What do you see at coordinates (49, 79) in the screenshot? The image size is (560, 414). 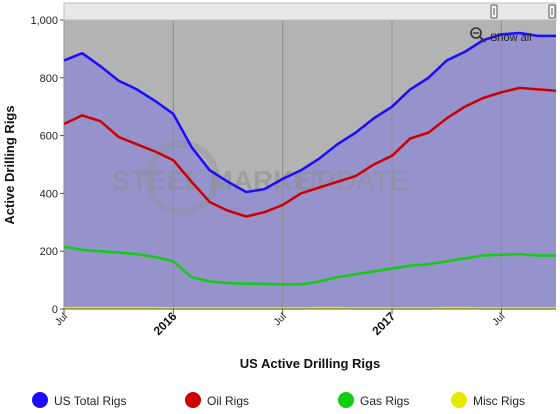 I see `y-tick-label: 800` at bounding box center [49, 79].